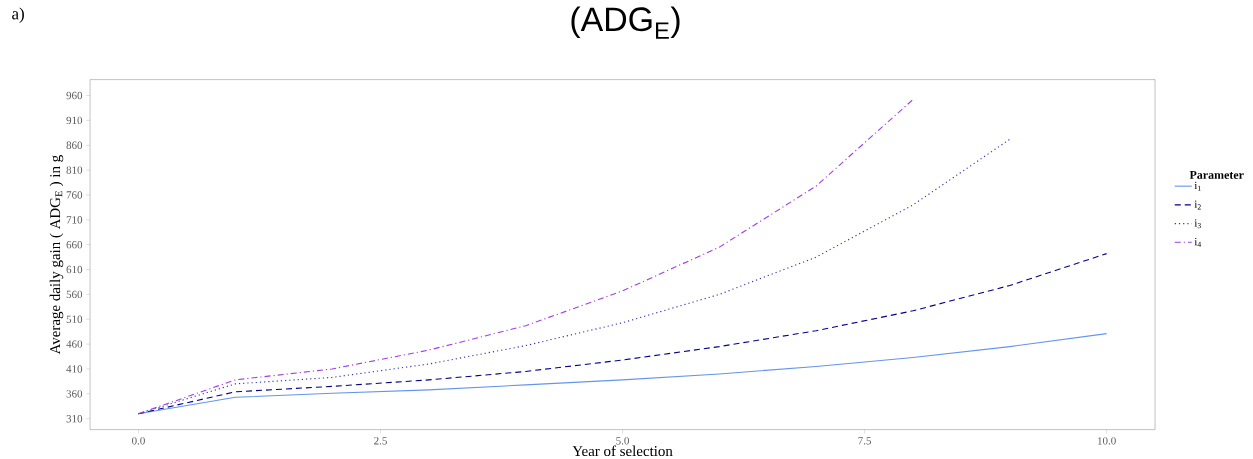 This screenshot has width=1253, height=459. What do you see at coordinates (18, 15) in the screenshot?
I see `text: a)` at bounding box center [18, 15].